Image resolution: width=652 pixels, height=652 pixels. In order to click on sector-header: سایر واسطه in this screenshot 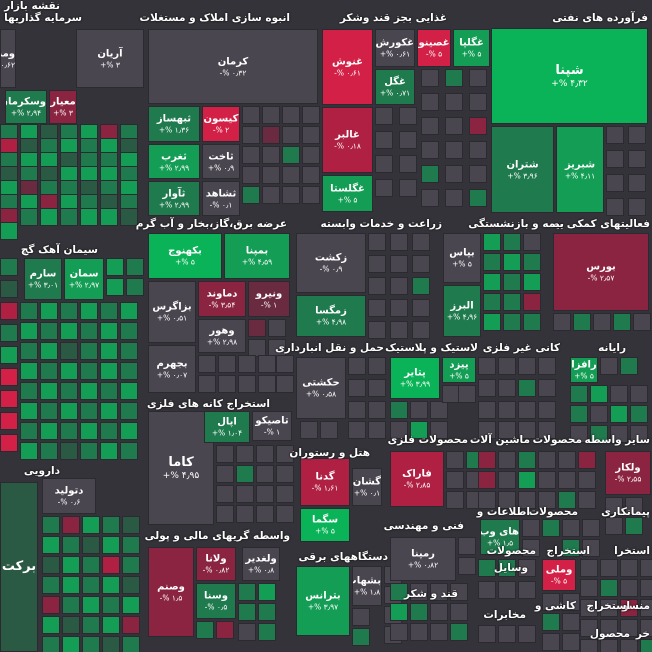, I will do `click(617, 440)`.